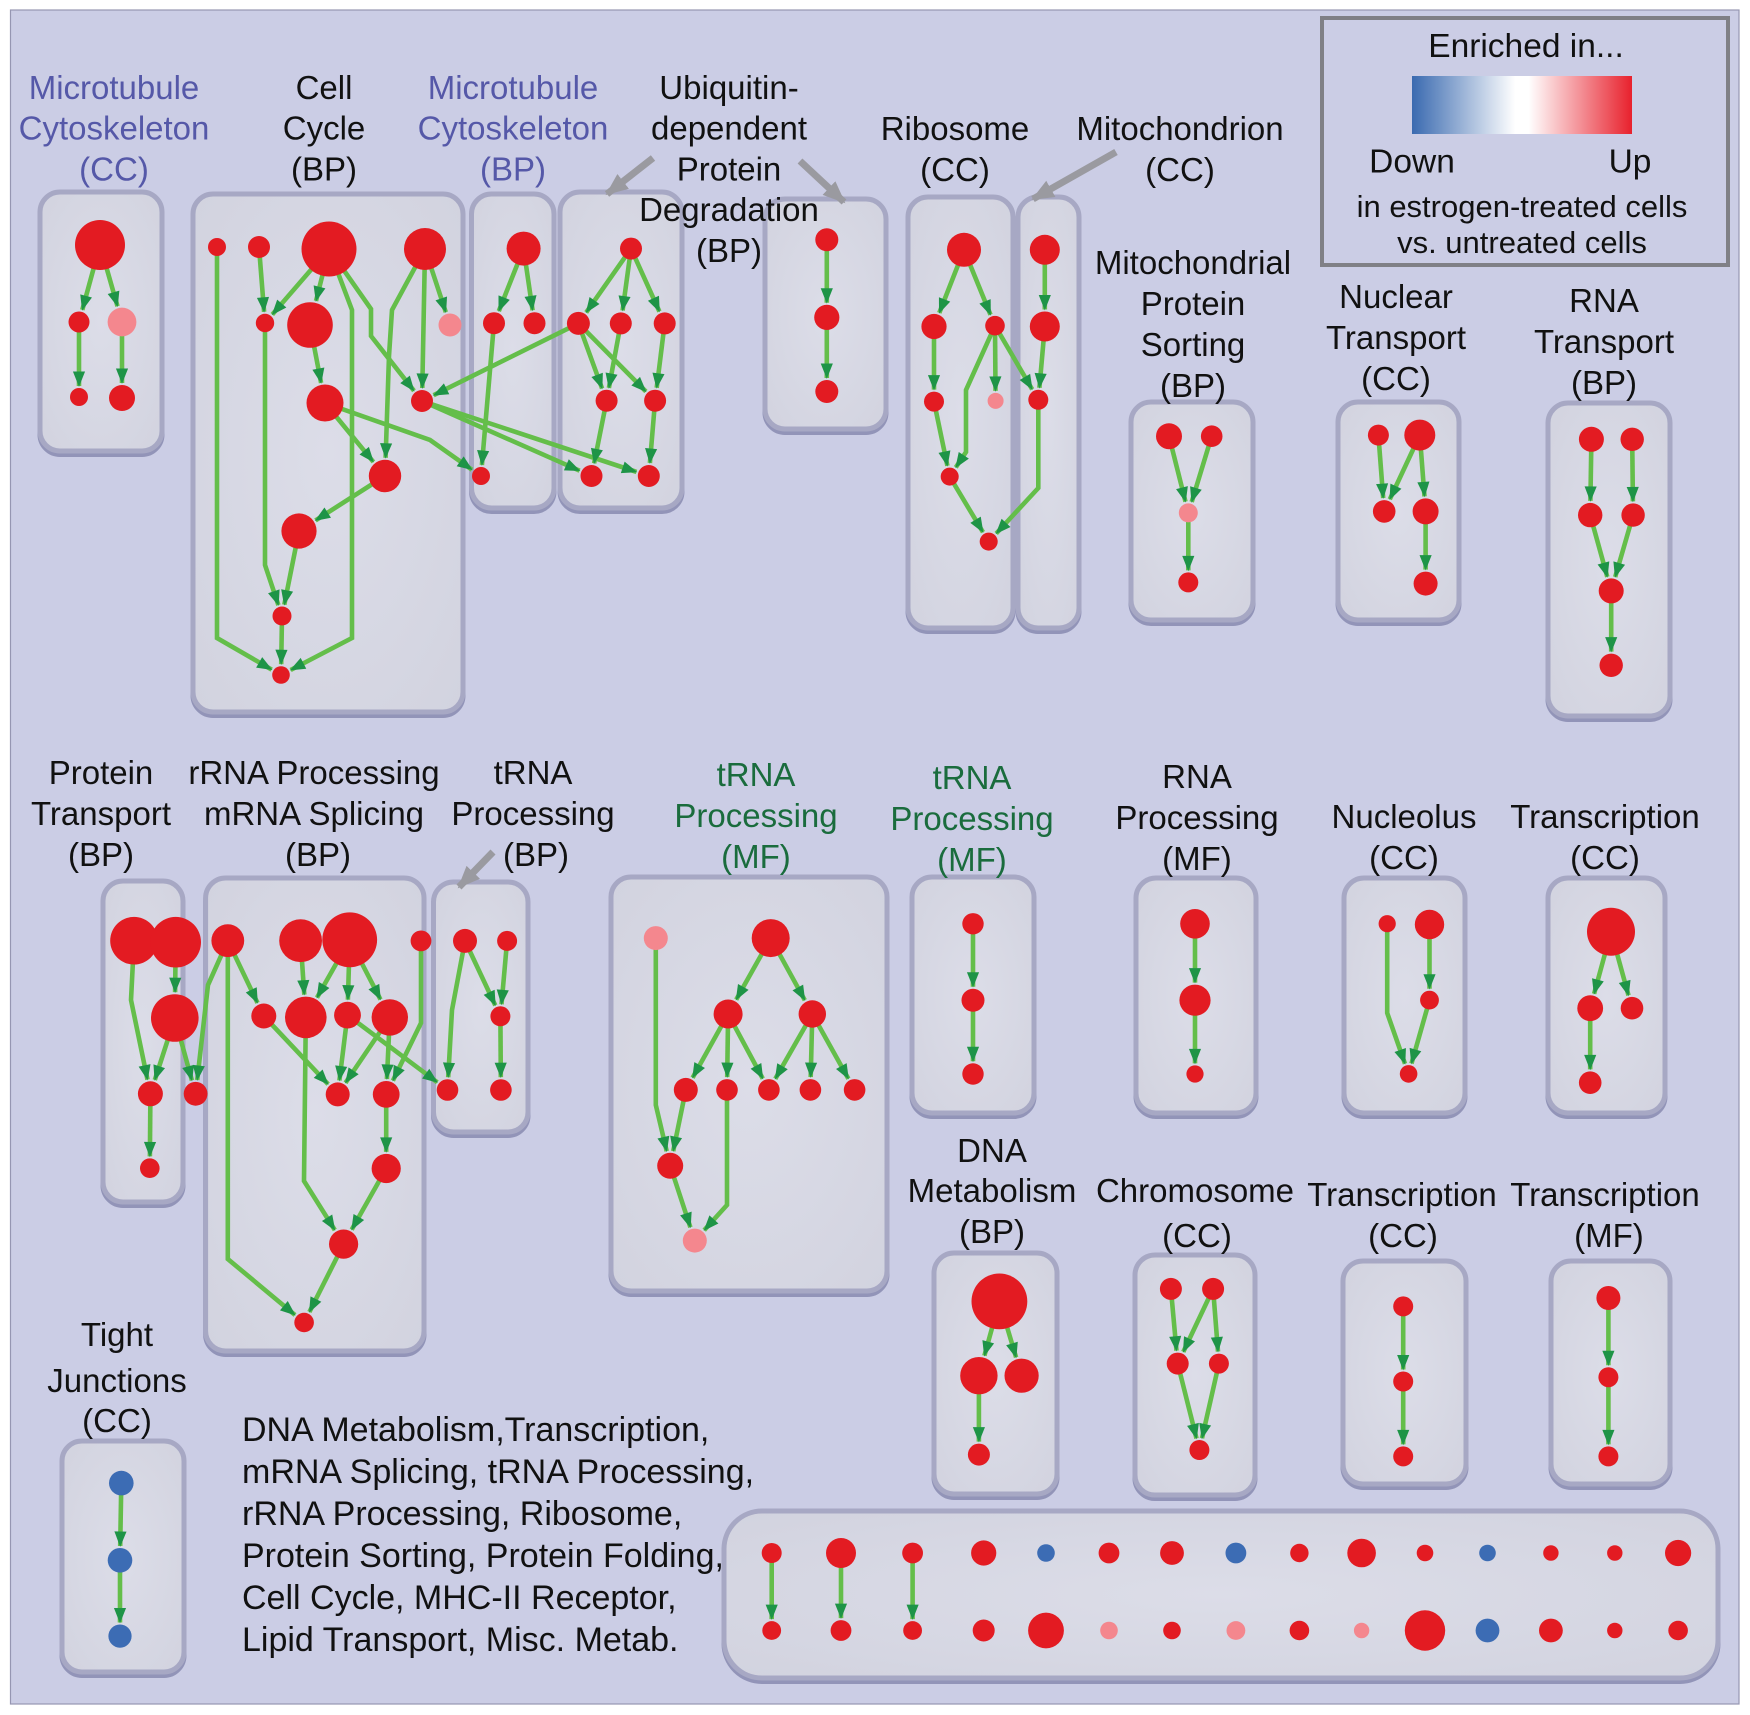 This screenshot has height=1715, width=1750. What do you see at coordinates (1179, 128) in the screenshot?
I see `svg-text: Mitochondrion` at bounding box center [1179, 128].